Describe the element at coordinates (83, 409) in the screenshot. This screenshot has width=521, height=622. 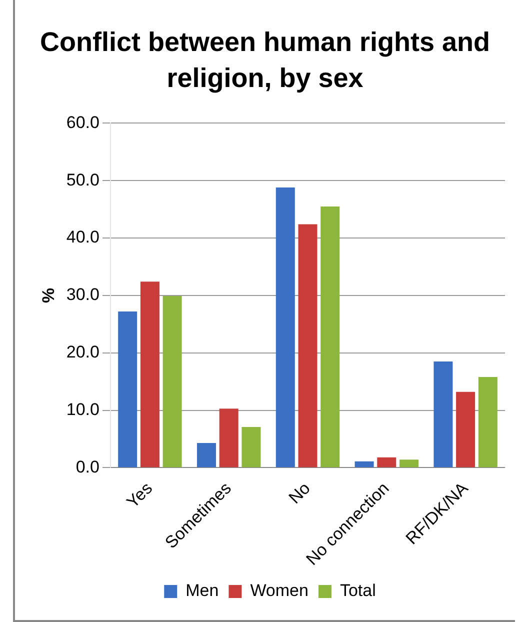
I see `y-tick-label: 10.0` at that location.